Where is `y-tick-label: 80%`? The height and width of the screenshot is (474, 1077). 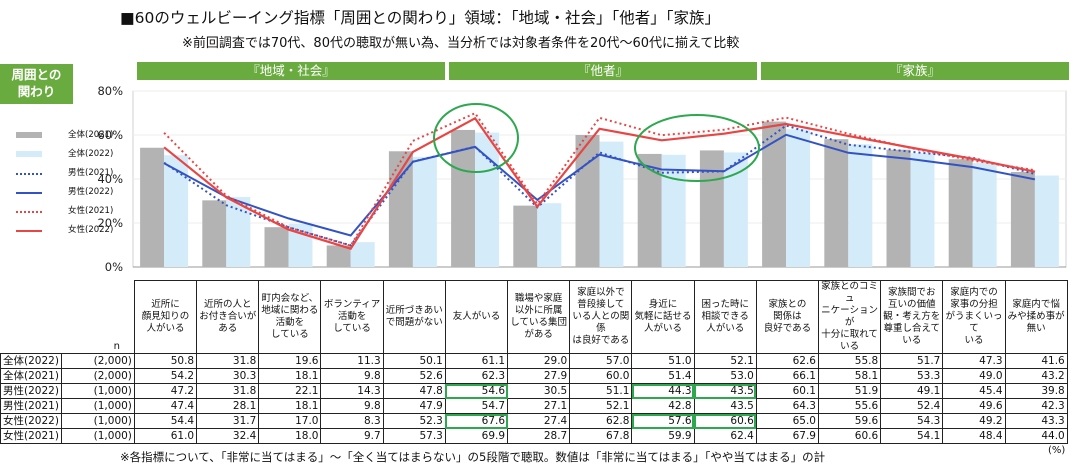 y-tick-label: 80% is located at coordinates (110, 91).